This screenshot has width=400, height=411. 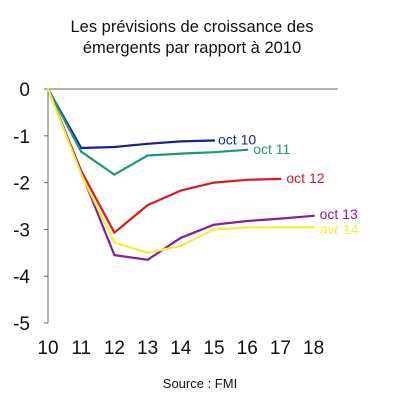 What do you see at coordinates (30, 207) in the screenshot?
I see `y-axis-ticks: 0 -1 -2 -3 -4 -5` at bounding box center [30, 207].